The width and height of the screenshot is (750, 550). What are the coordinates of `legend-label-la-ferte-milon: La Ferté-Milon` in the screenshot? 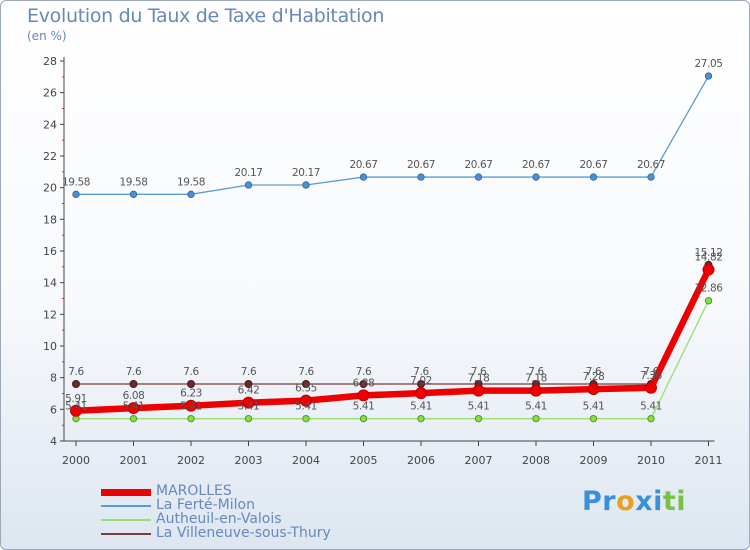 It's located at (205, 505).